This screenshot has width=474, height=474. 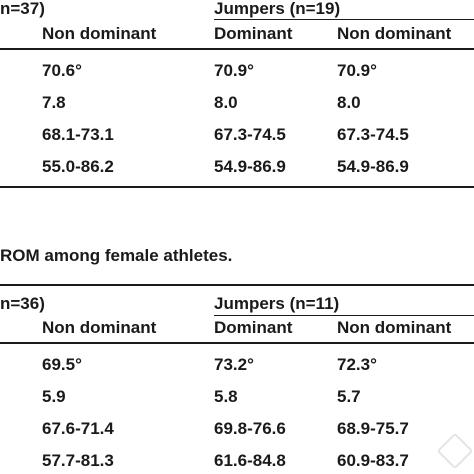 What do you see at coordinates (54, 396) in the screenshot?
I see `table2-cell: 5.9` at bounding box center [54, 396].